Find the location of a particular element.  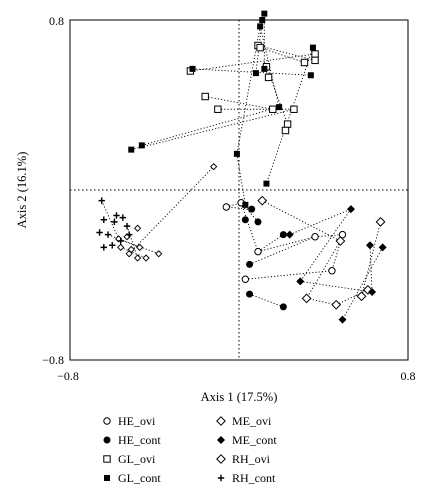

legend-label-rh-ovi: RH_ovi is located at coordinates (251, 459).